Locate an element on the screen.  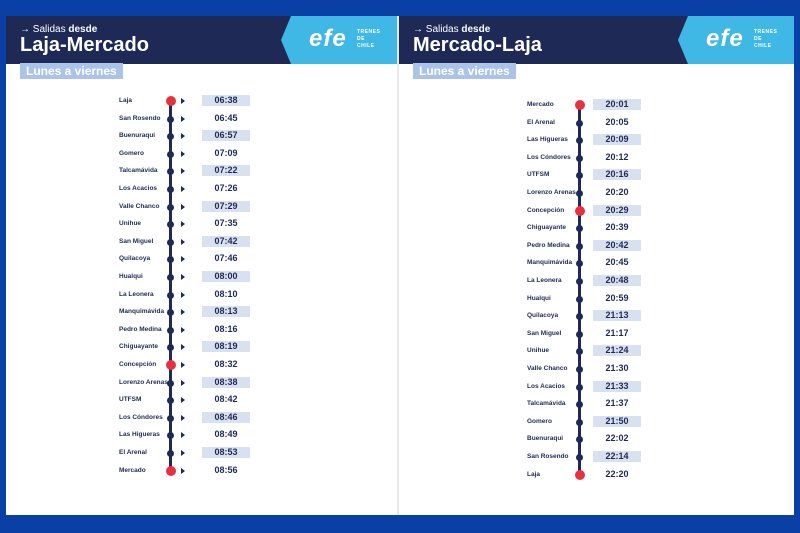
efe-logo: efe TRENES DE CHILE is located at coordinates (736, 40).